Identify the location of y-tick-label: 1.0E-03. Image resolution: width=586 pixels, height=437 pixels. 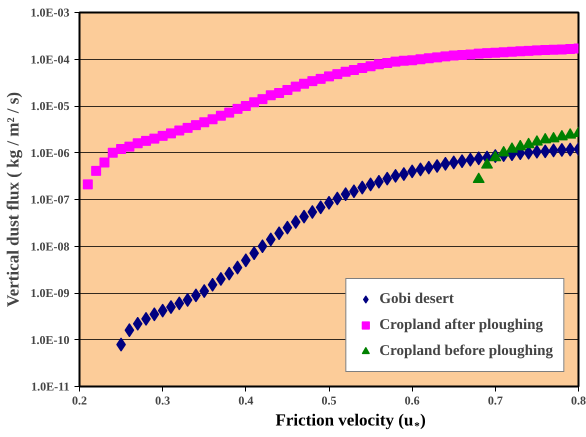
(50, 13).